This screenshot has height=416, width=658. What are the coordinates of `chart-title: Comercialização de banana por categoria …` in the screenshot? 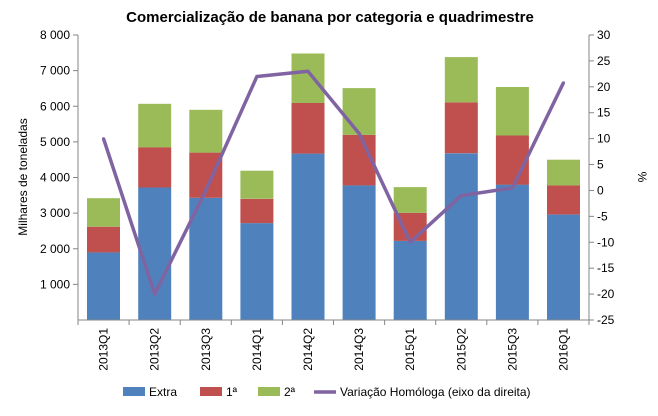 It's located at (330, 17).